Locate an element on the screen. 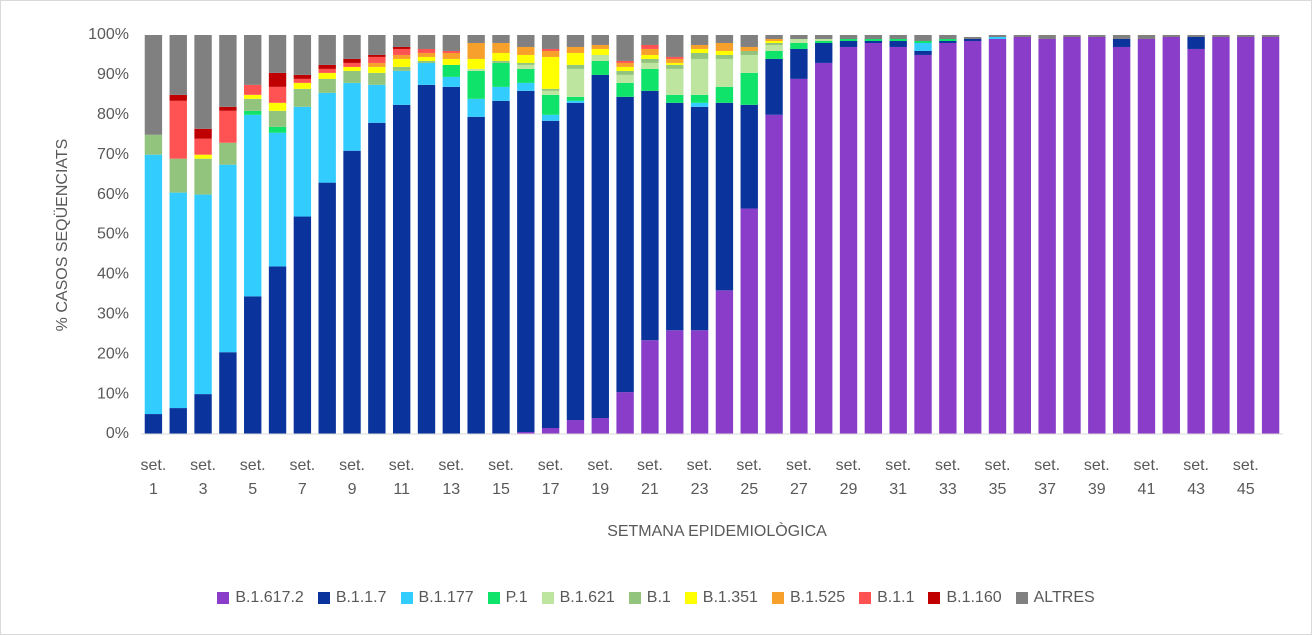  x-tick-label: set. 25 is located at coordinates (749, 477).